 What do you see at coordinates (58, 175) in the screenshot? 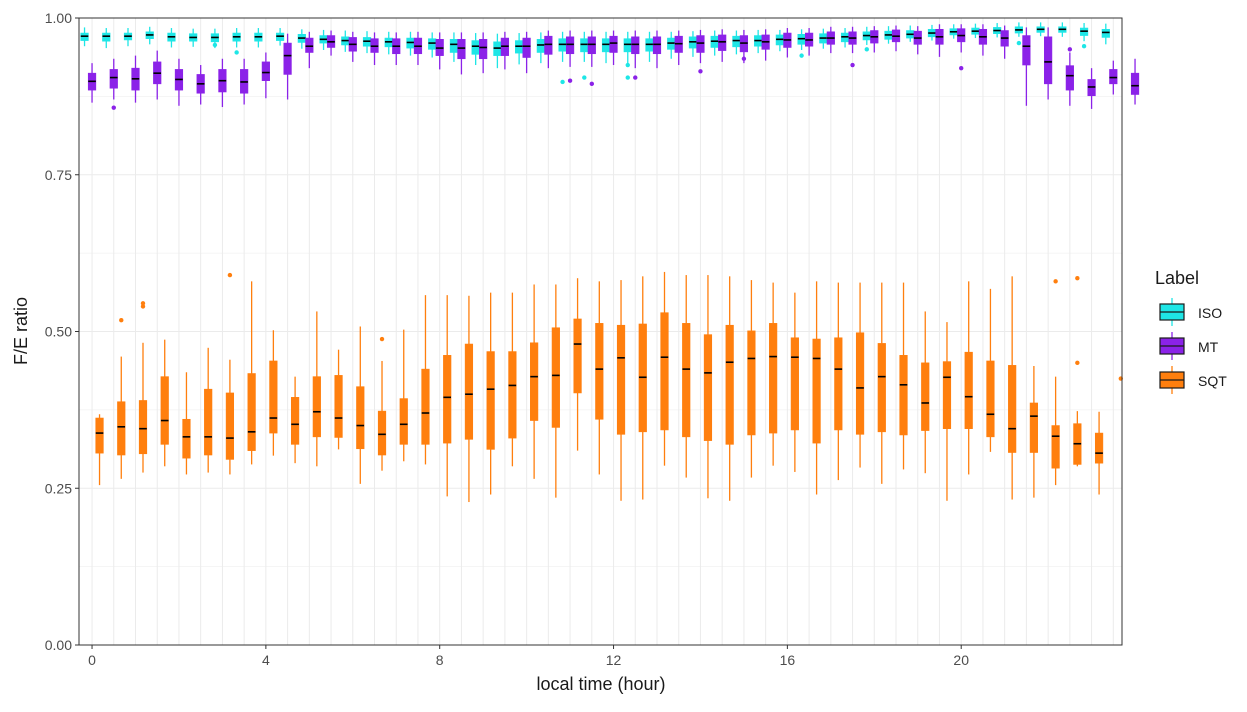
I see `y-tick-label: 0.75` at bounding box center [58, 175].